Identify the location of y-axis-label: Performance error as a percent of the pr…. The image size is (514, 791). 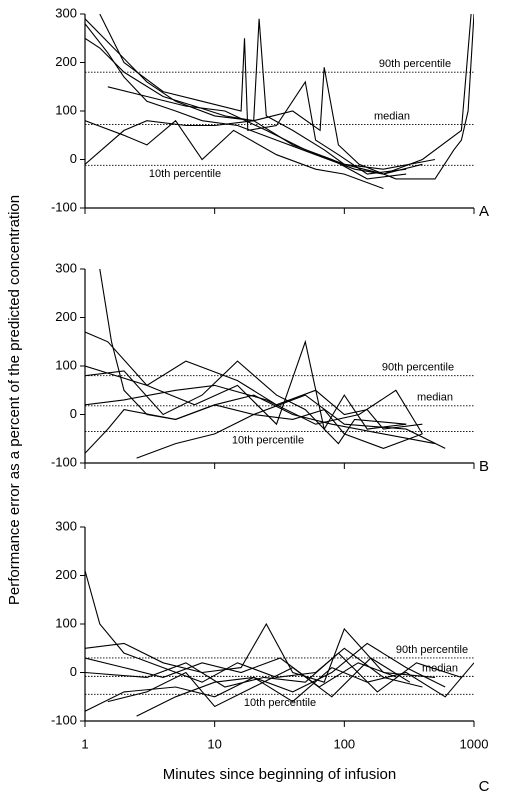
(14, 400).